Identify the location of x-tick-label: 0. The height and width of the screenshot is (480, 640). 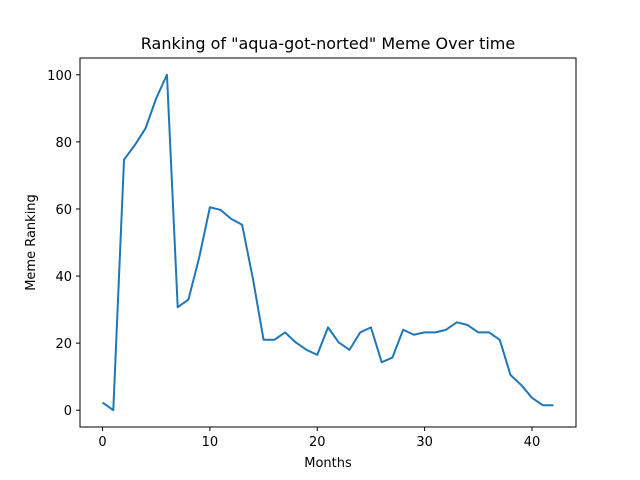
(102, 442).